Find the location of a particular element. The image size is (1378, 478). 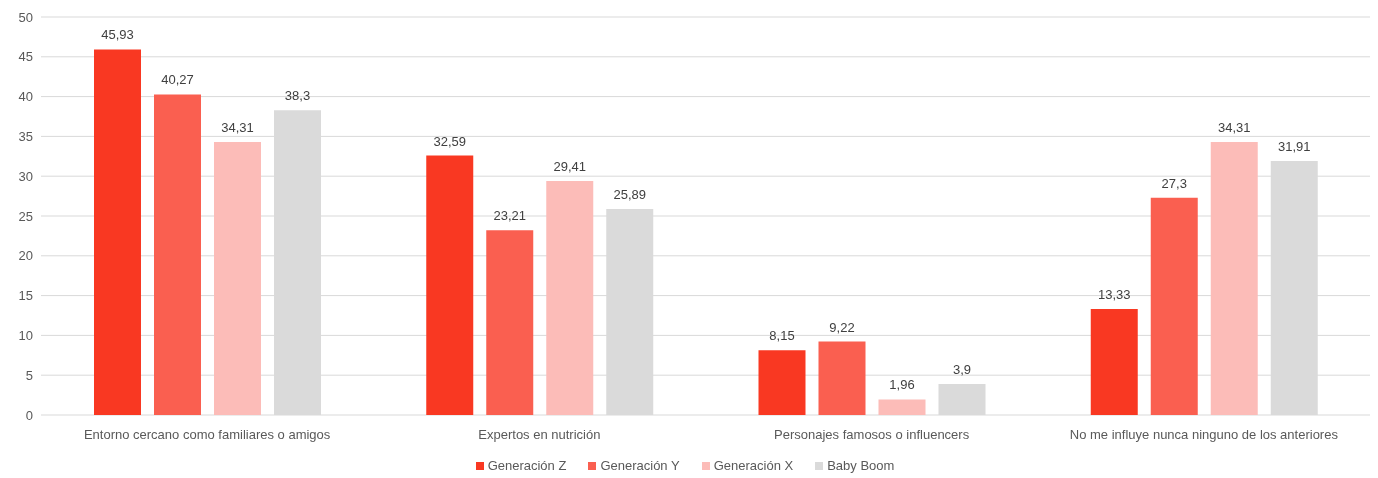

data-label: 45,93 is located at coordinates (117, 35).